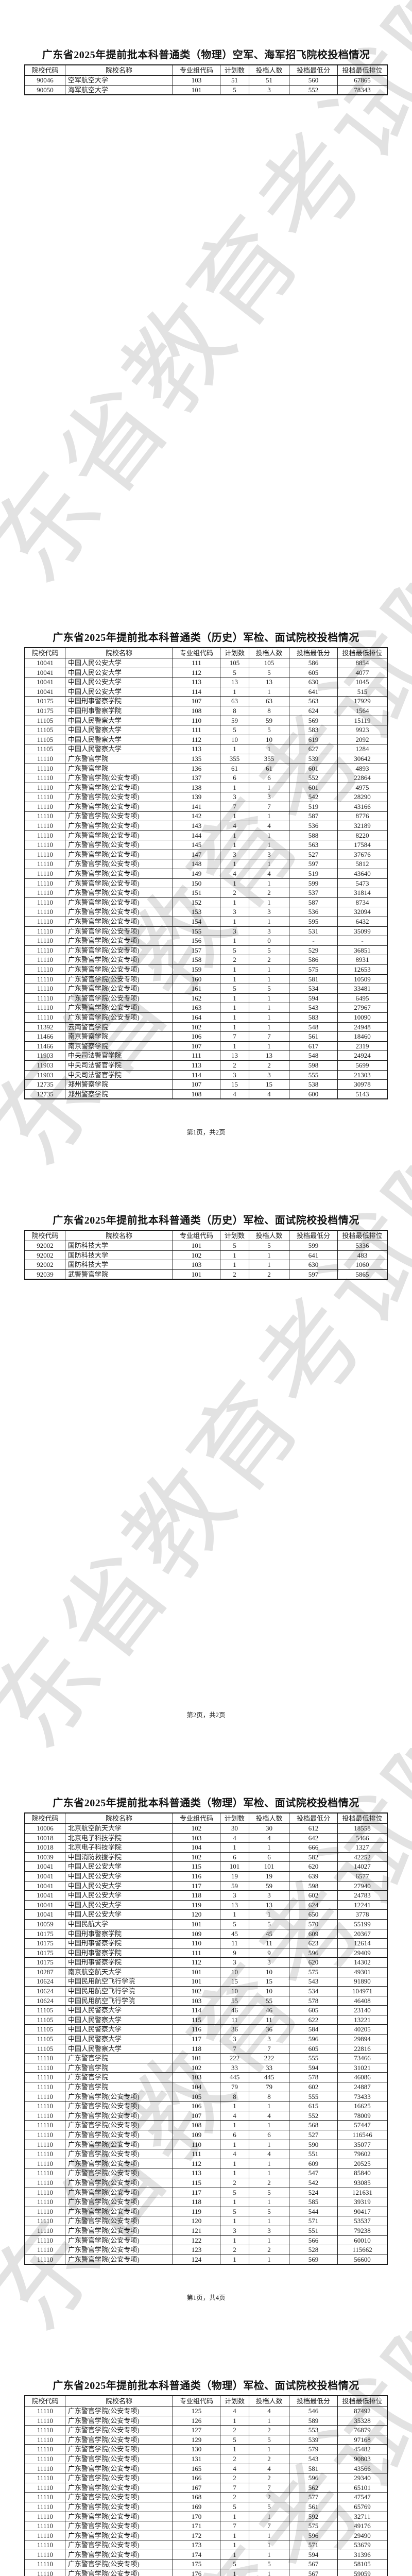 The width and height of the screenshot is (412, 2576). Describe the element at coordinates (313, 883) in the screenshot. I see `table-cell: 599` at that location.